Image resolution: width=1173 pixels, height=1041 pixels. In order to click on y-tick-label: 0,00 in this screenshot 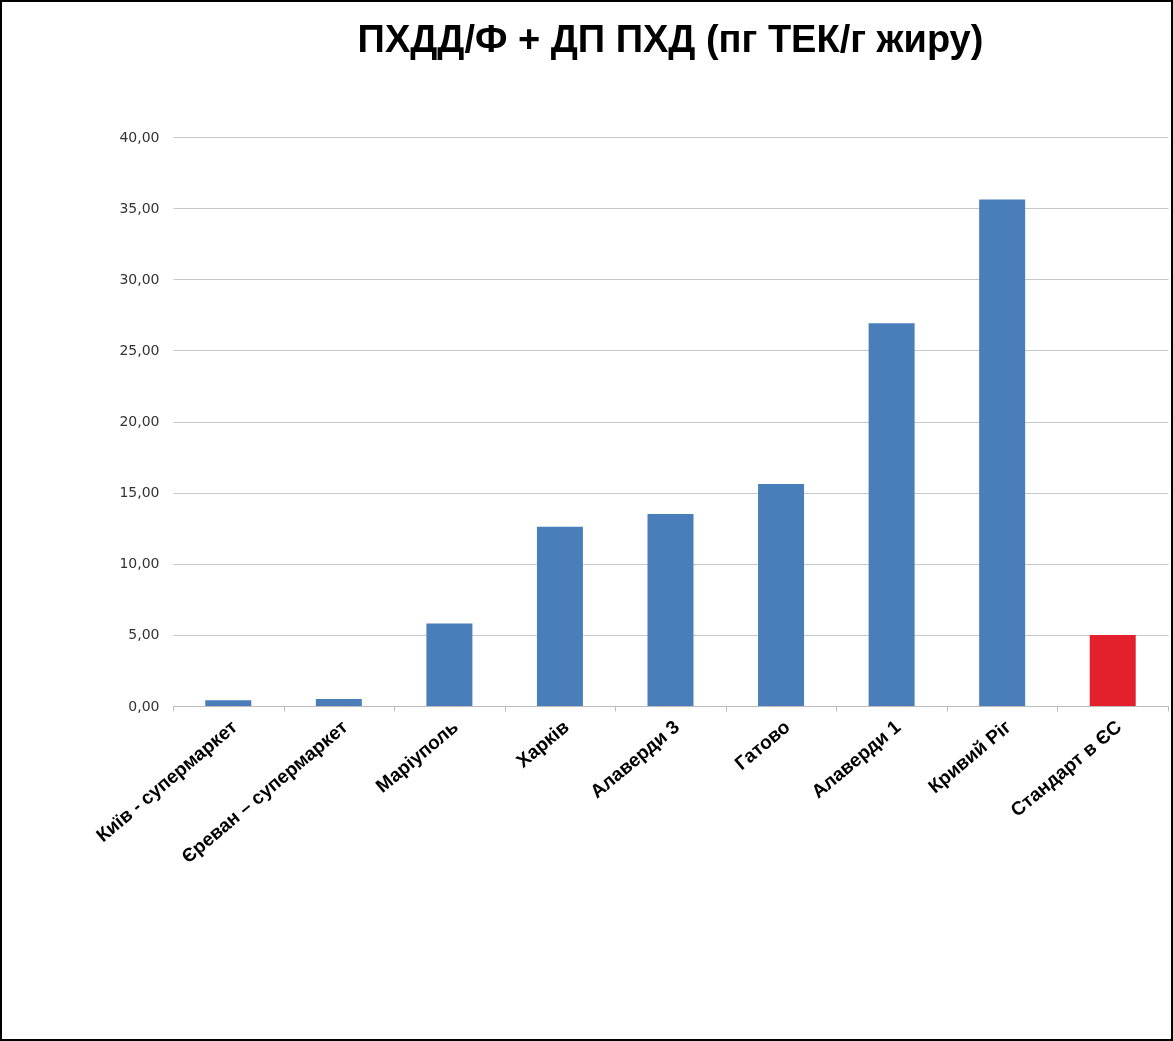, I will do `click(144, 705)`.